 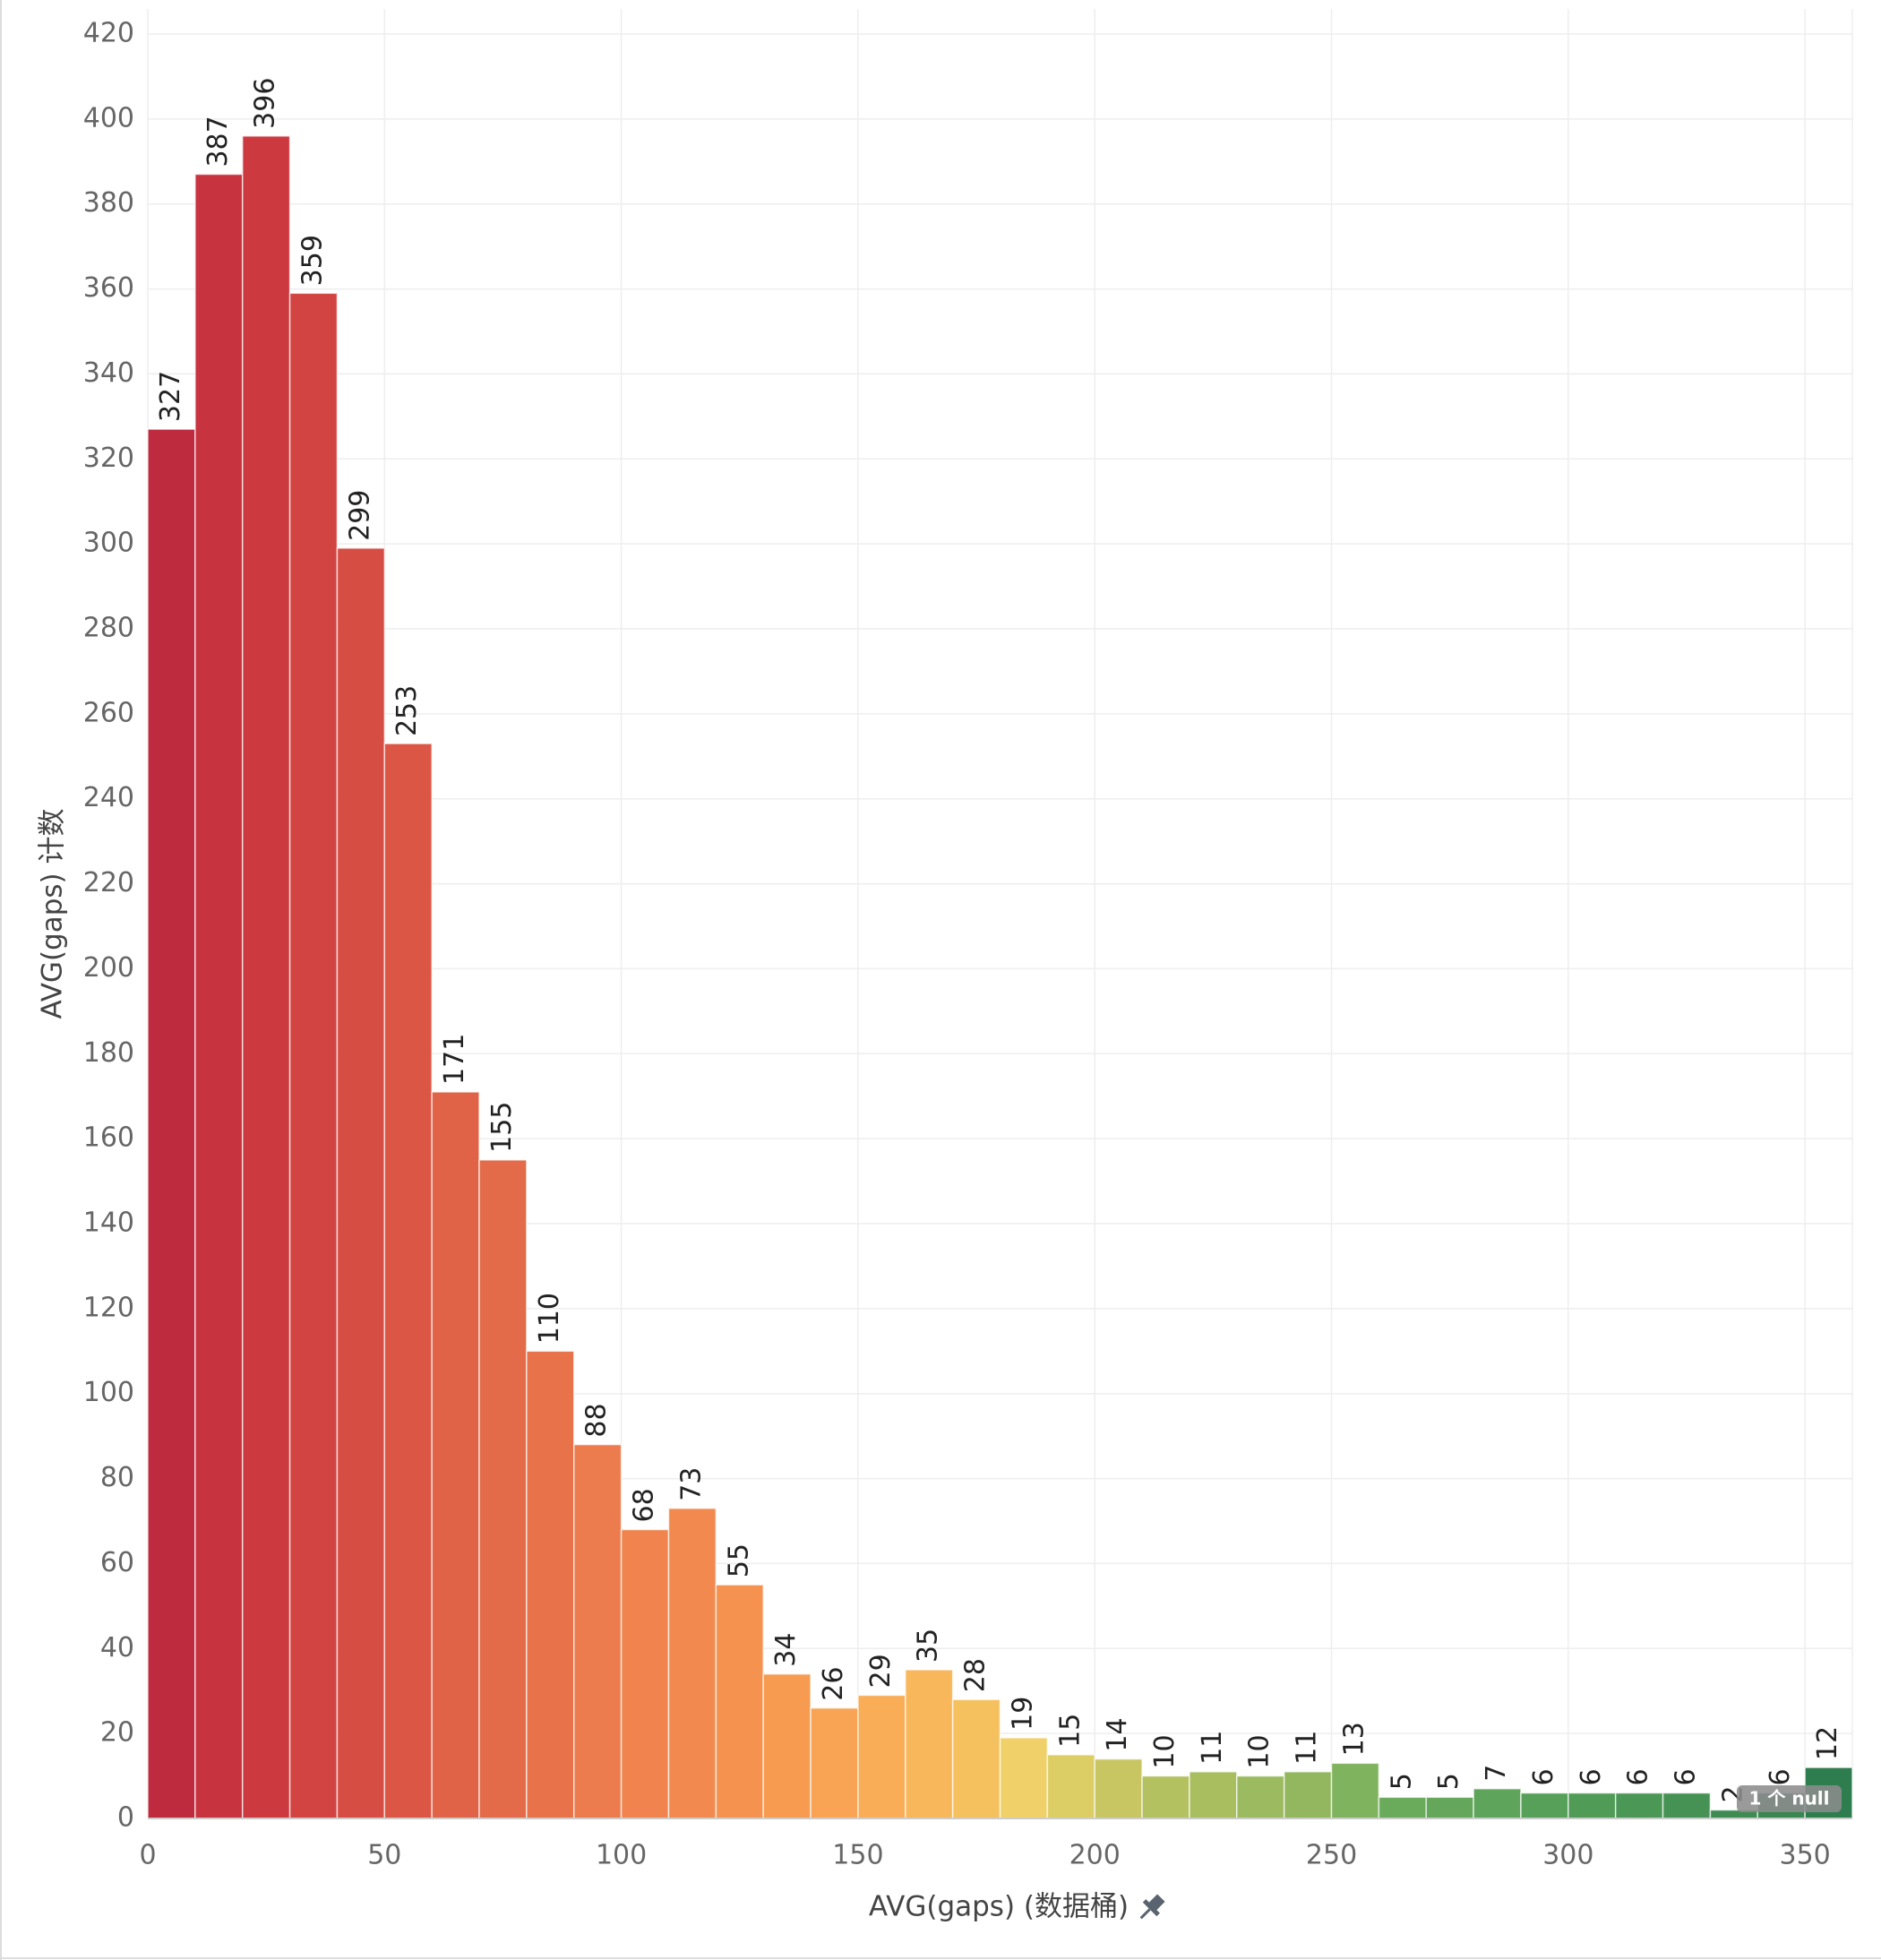 What do you see at coordinates (117, 1647) in the screenshot?
I see `y-tick-label: 40` at bounding box center [117, 1647].